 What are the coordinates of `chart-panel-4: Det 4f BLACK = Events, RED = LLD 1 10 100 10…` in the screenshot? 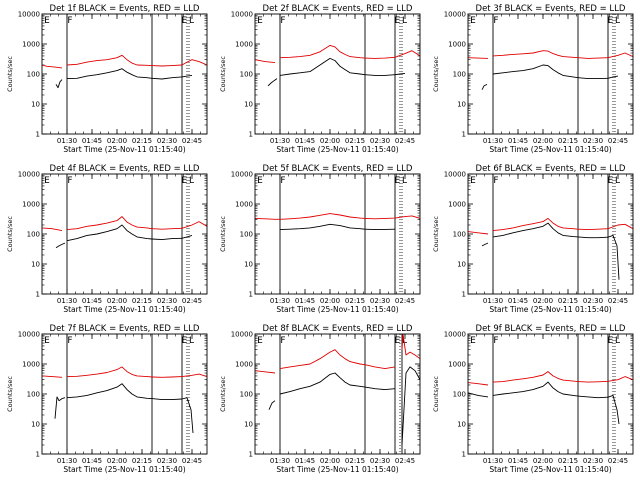 It's located at (107, 239).